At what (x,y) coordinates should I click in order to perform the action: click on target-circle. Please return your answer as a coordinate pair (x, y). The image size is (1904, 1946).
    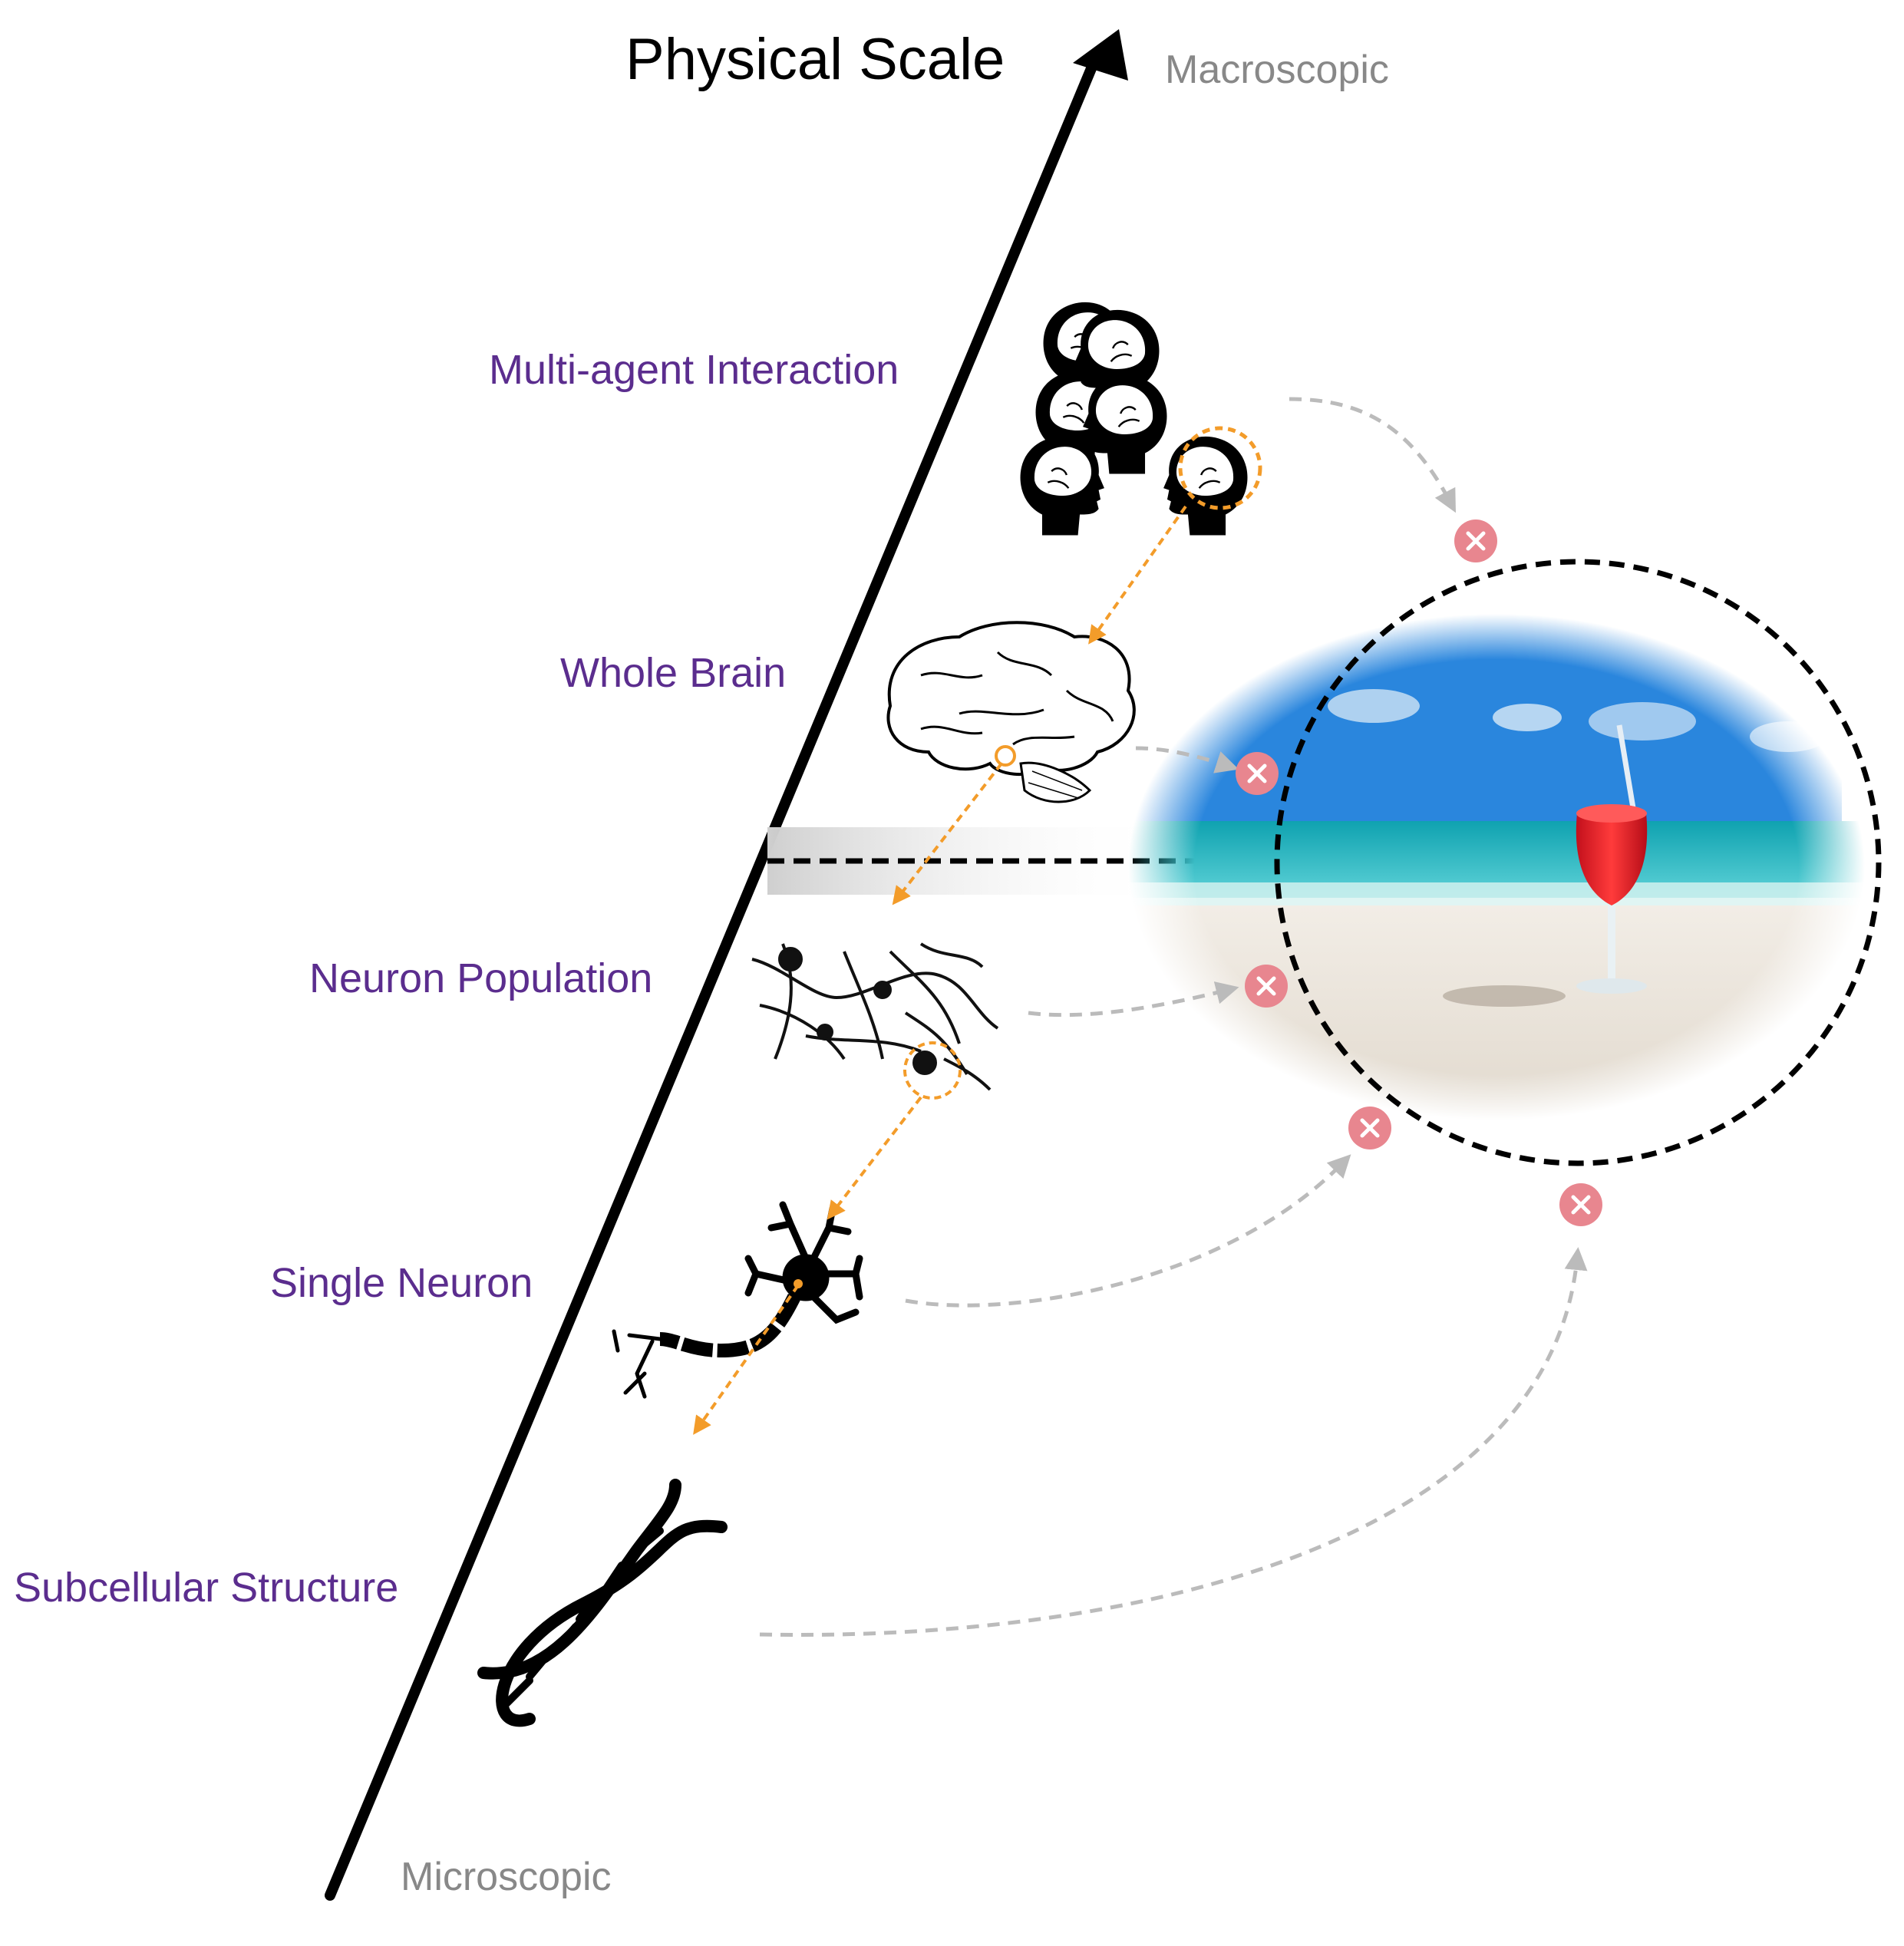
    Looking at the image, I should click on (1578, 862).